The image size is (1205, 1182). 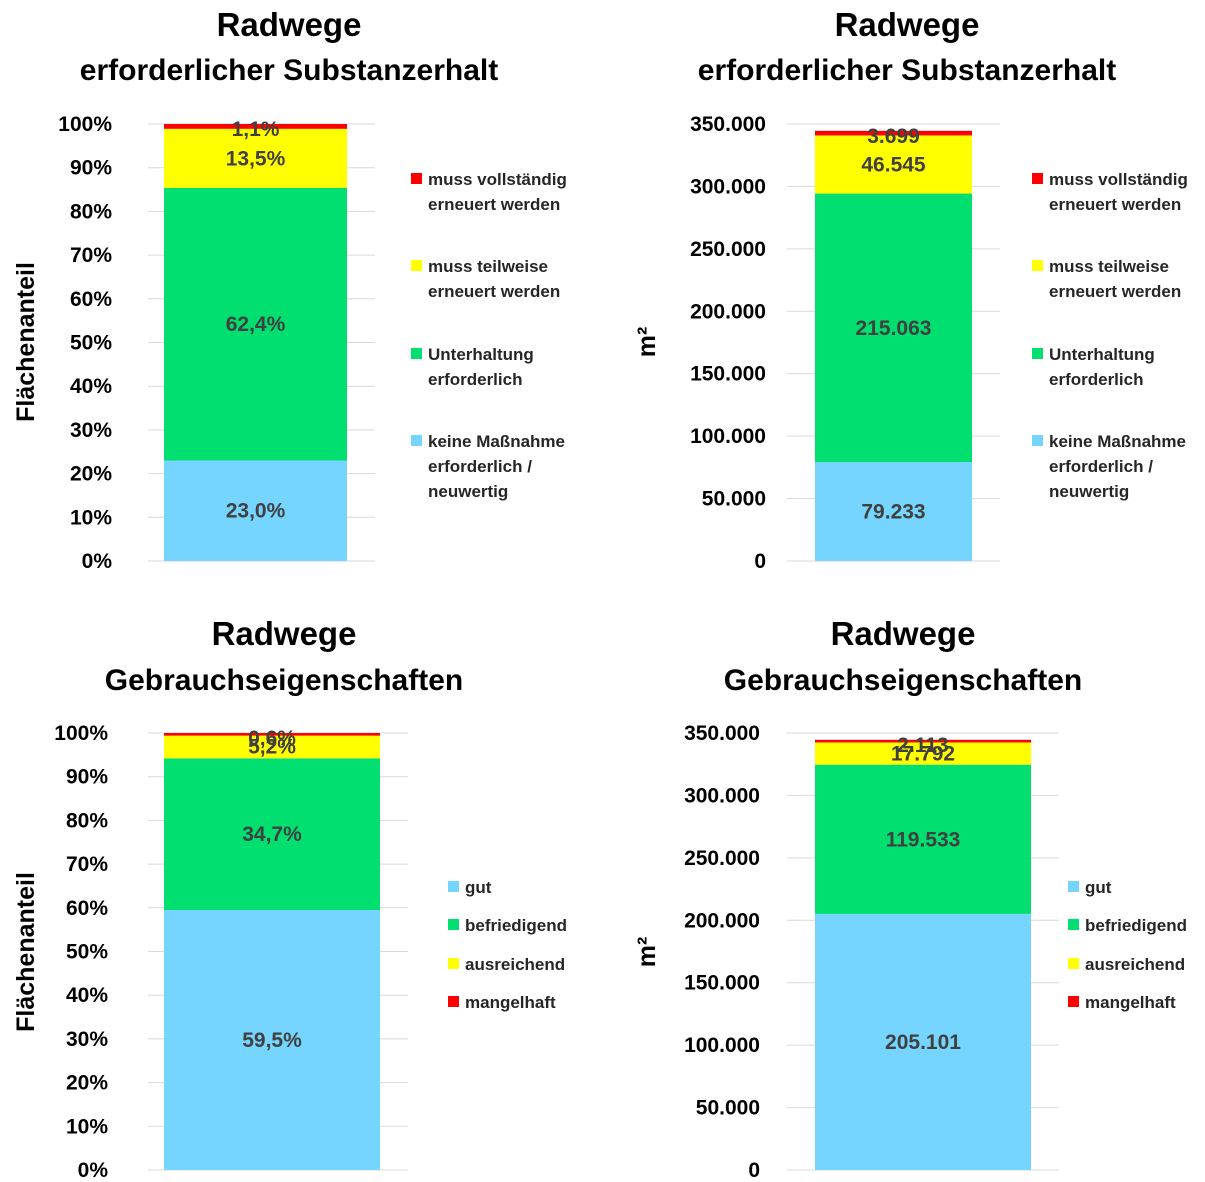 I want to click on y-tick-label: 0, so click(x=760, y=561).